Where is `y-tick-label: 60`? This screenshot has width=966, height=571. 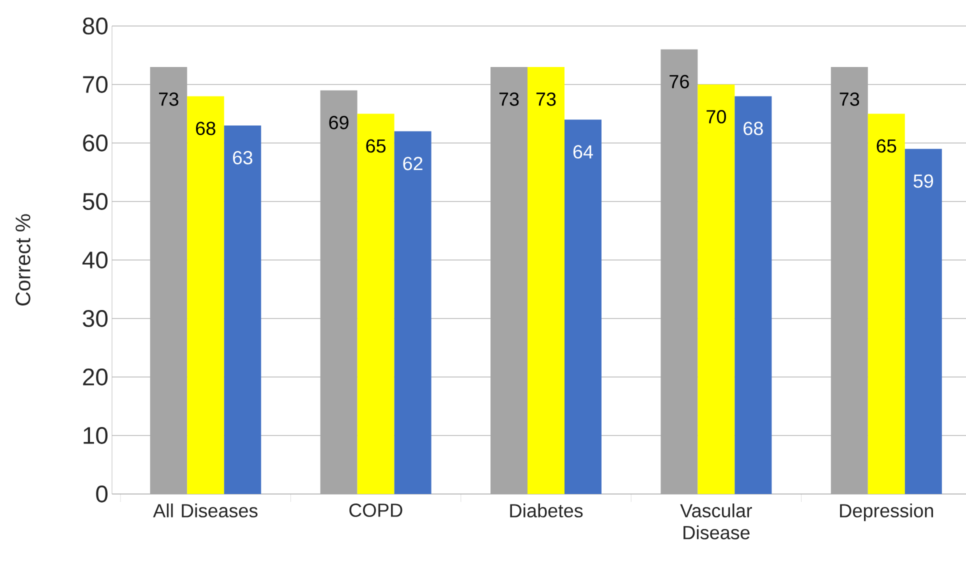 y-tick-label: 60 is located at coordinates (95, 143).